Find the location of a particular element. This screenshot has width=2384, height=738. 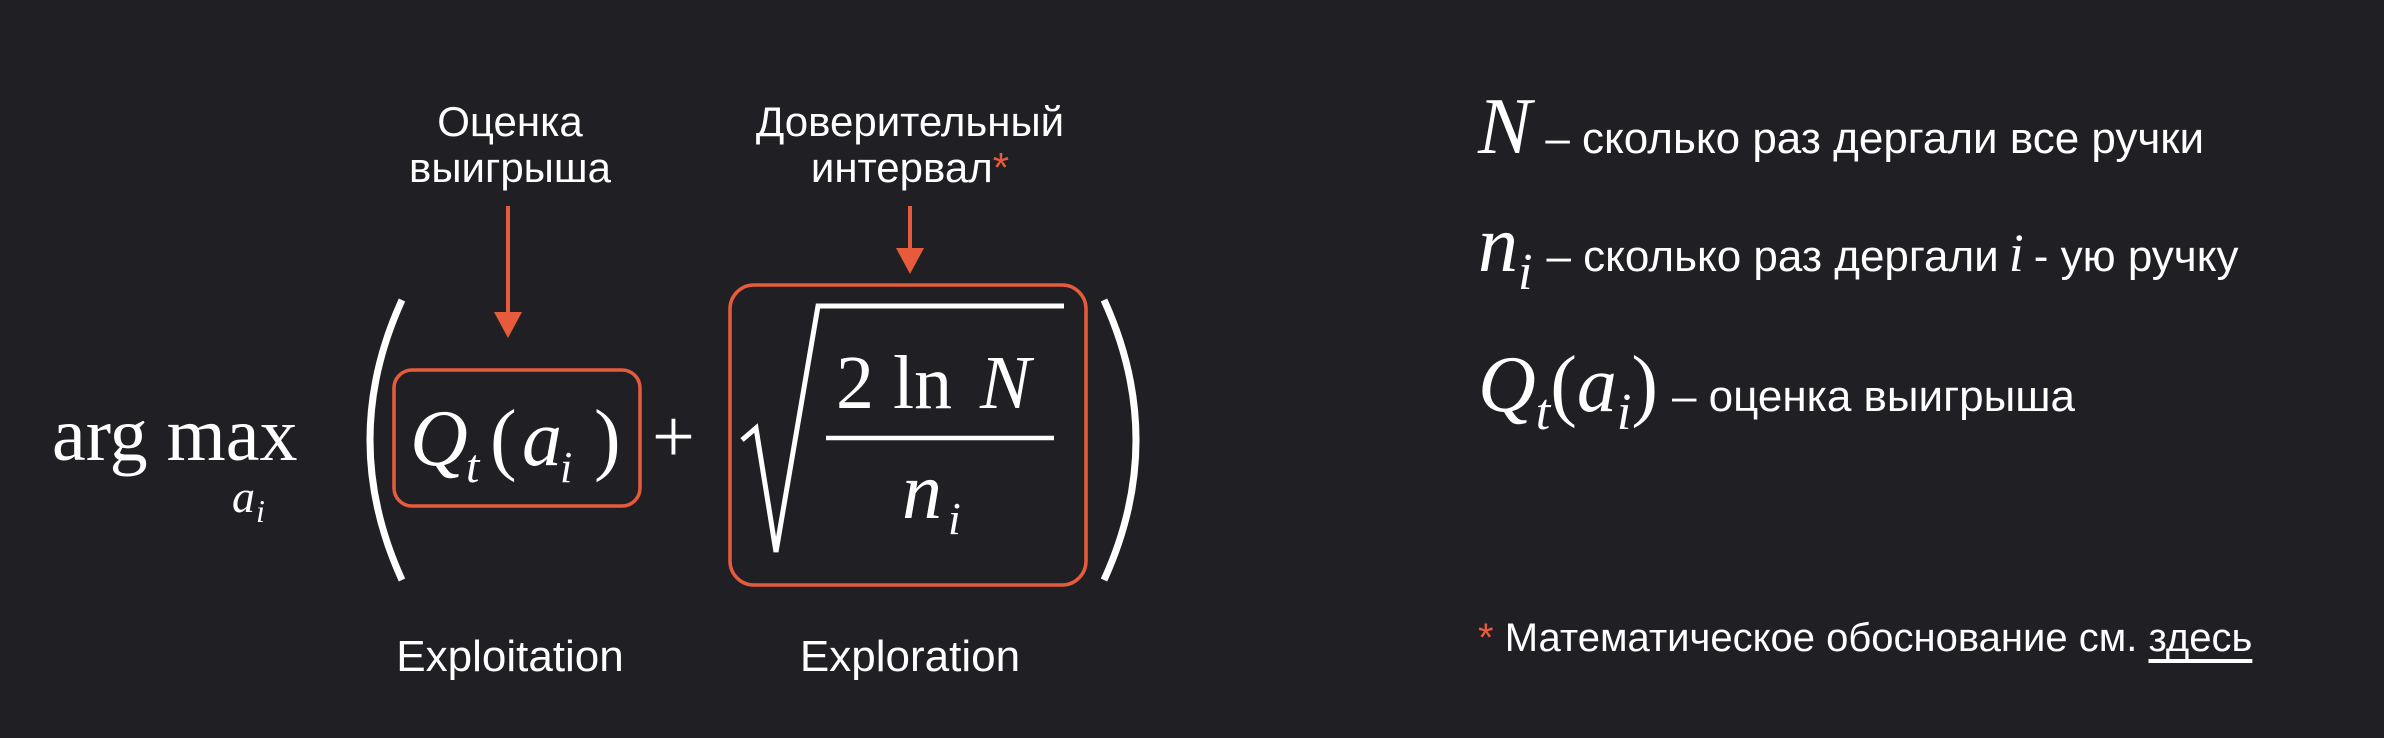

legend-q-base: Q is located at coordinates (1507, 385).